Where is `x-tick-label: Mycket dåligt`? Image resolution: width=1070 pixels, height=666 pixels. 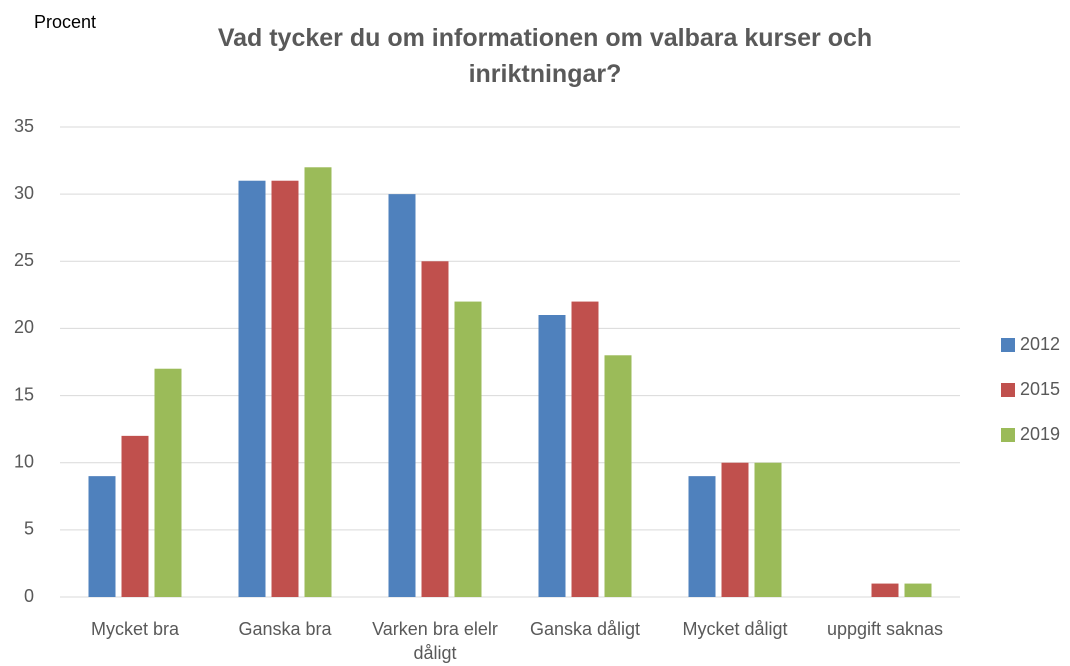
x-tick-label: Mycket dåligt is located at coordinates (735, 629).